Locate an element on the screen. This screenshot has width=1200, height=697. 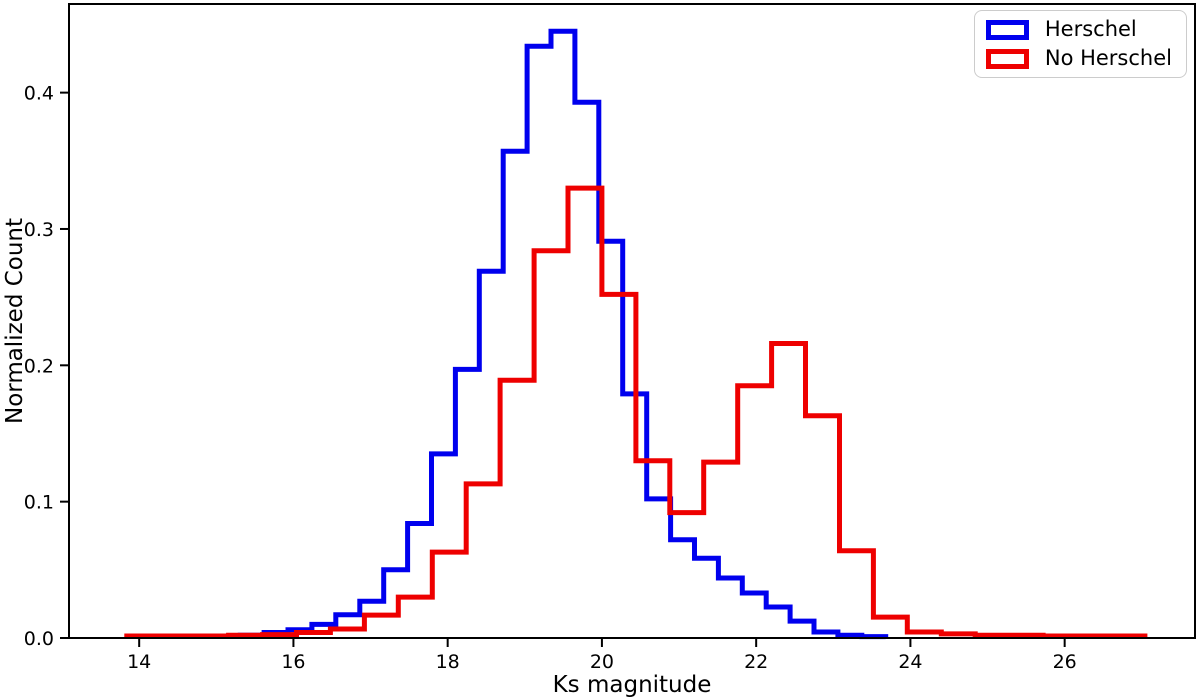
y-tick-label: 0.3 is located at coordinates (39, 230).